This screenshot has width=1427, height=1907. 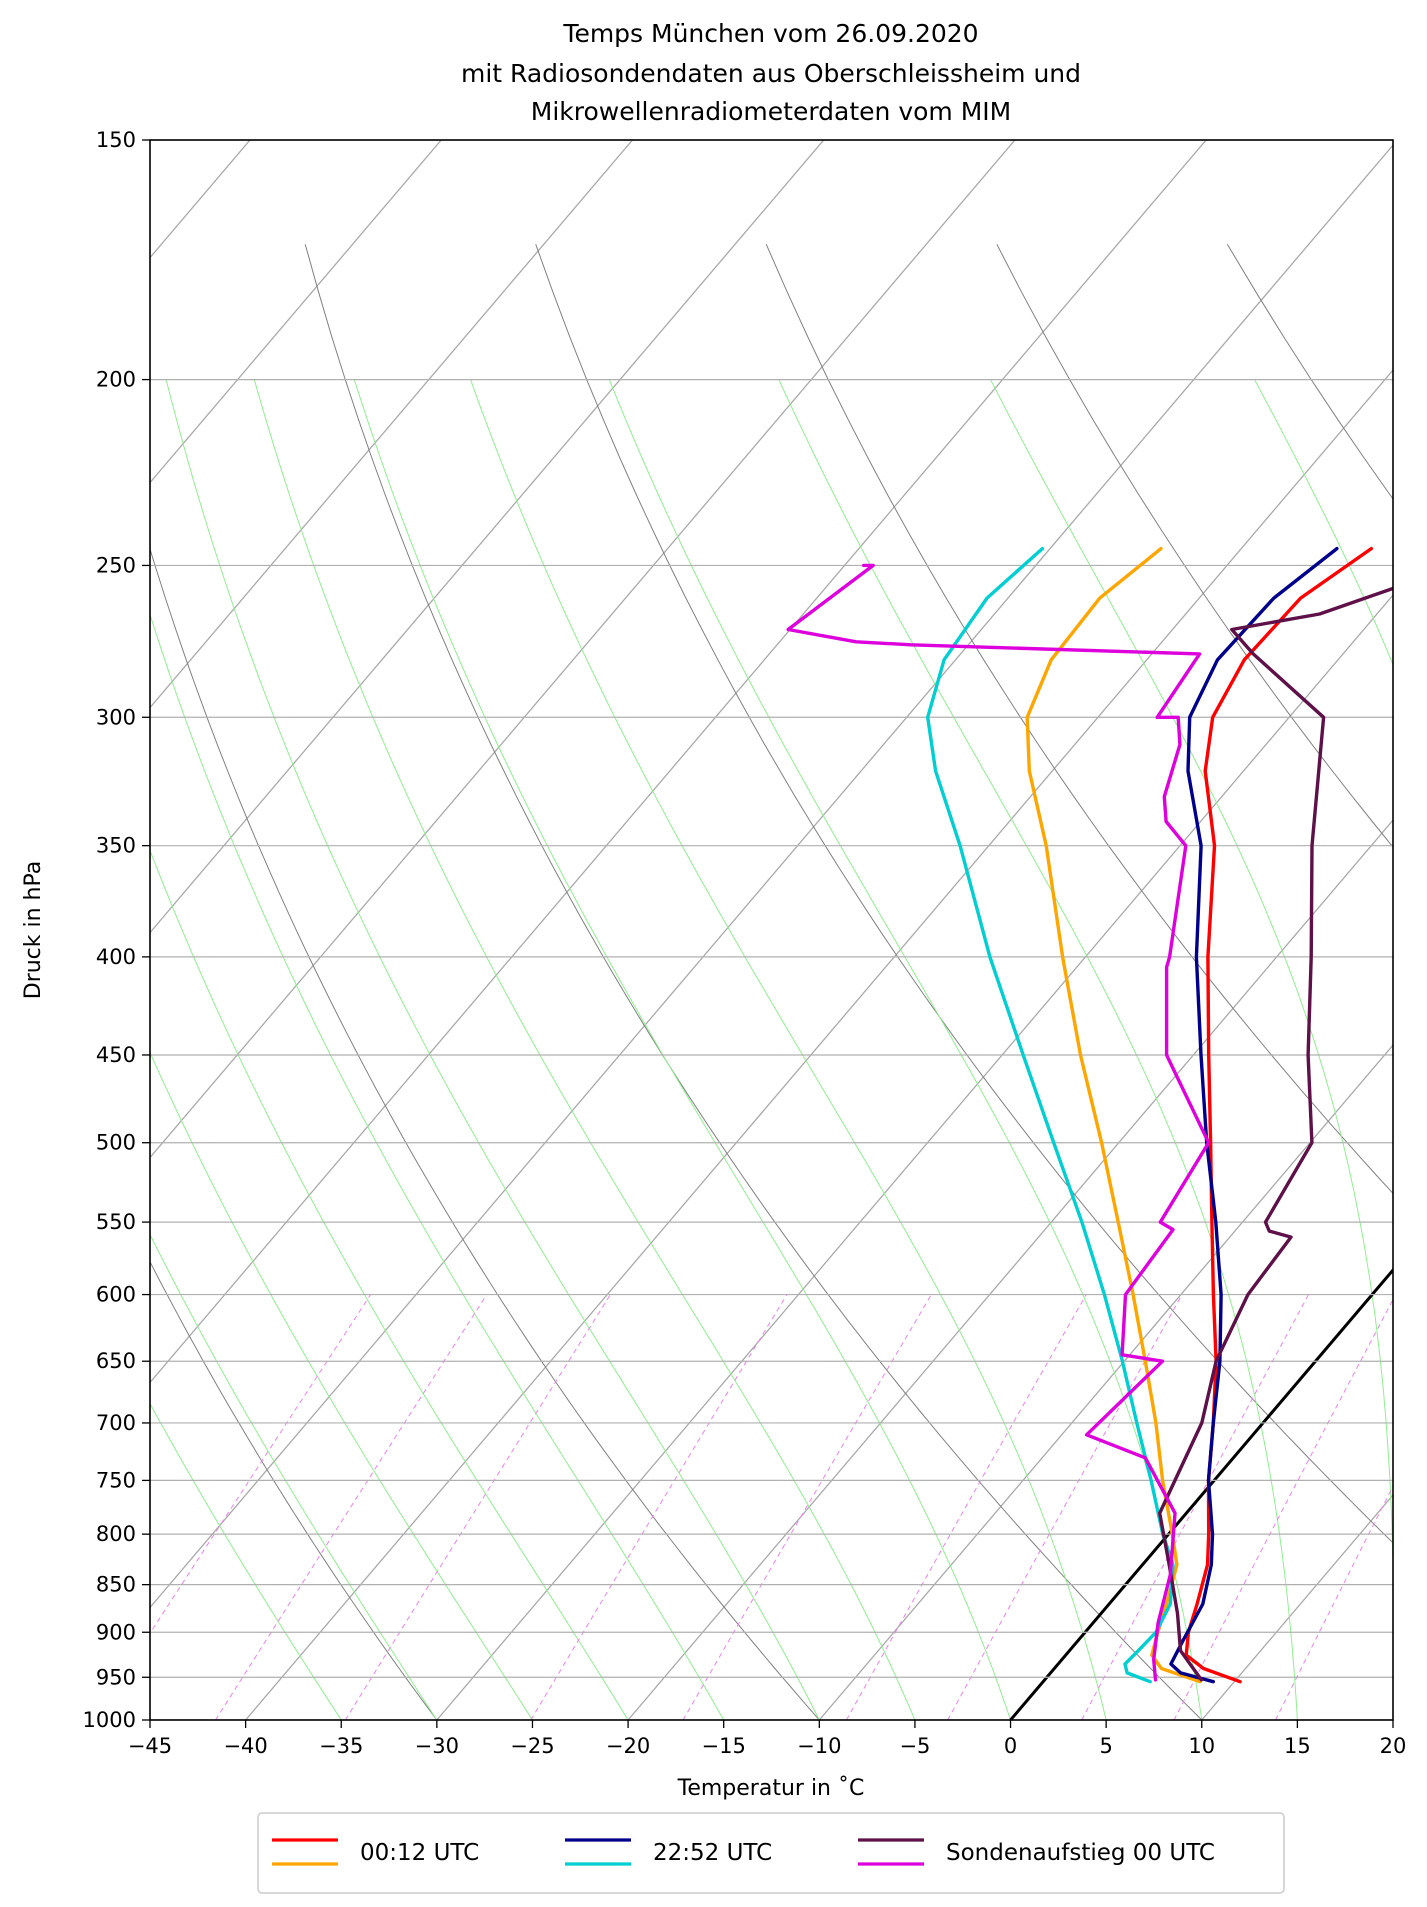 I want to click on y-tick-label: 700, so click(x=116, y=1423).